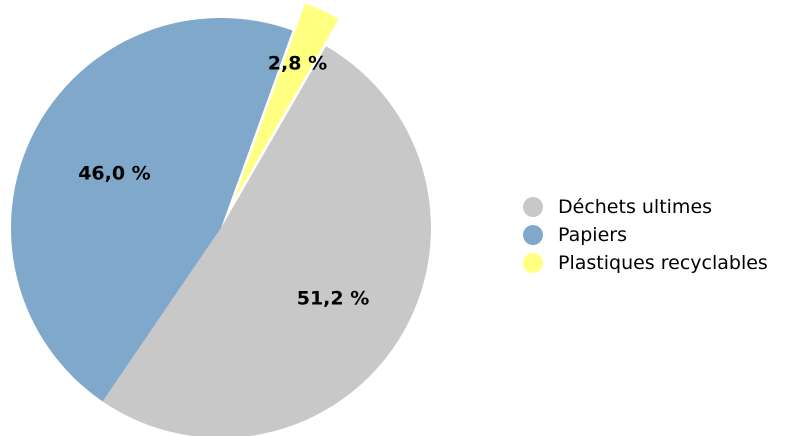  What do you see at coordinates (533, 263) in the screenshot?
I see `legend-swatch-plastiques-recyclables` at bounding box center [533, 263].